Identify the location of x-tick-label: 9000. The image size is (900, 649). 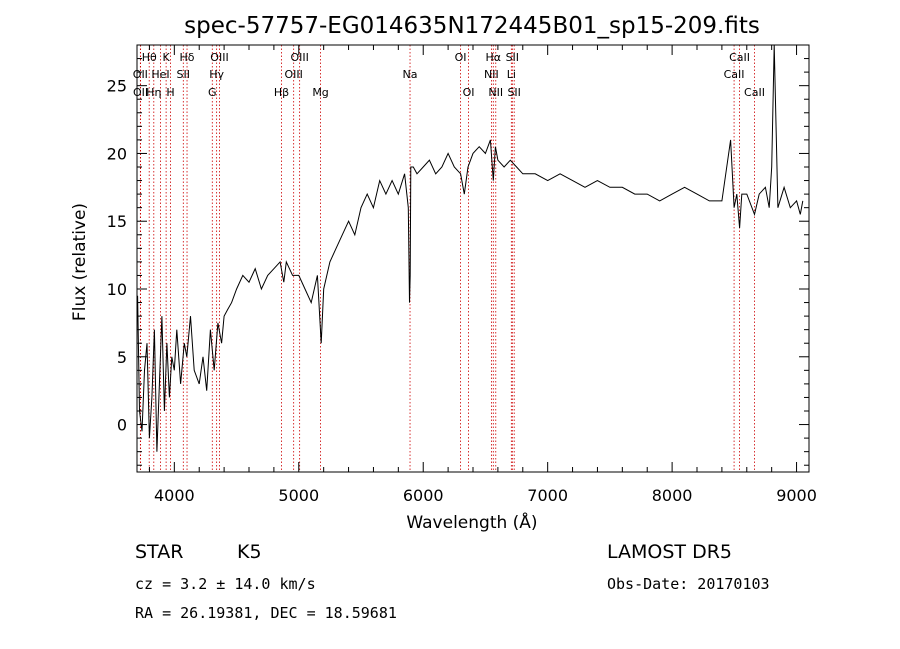
(796, 495).